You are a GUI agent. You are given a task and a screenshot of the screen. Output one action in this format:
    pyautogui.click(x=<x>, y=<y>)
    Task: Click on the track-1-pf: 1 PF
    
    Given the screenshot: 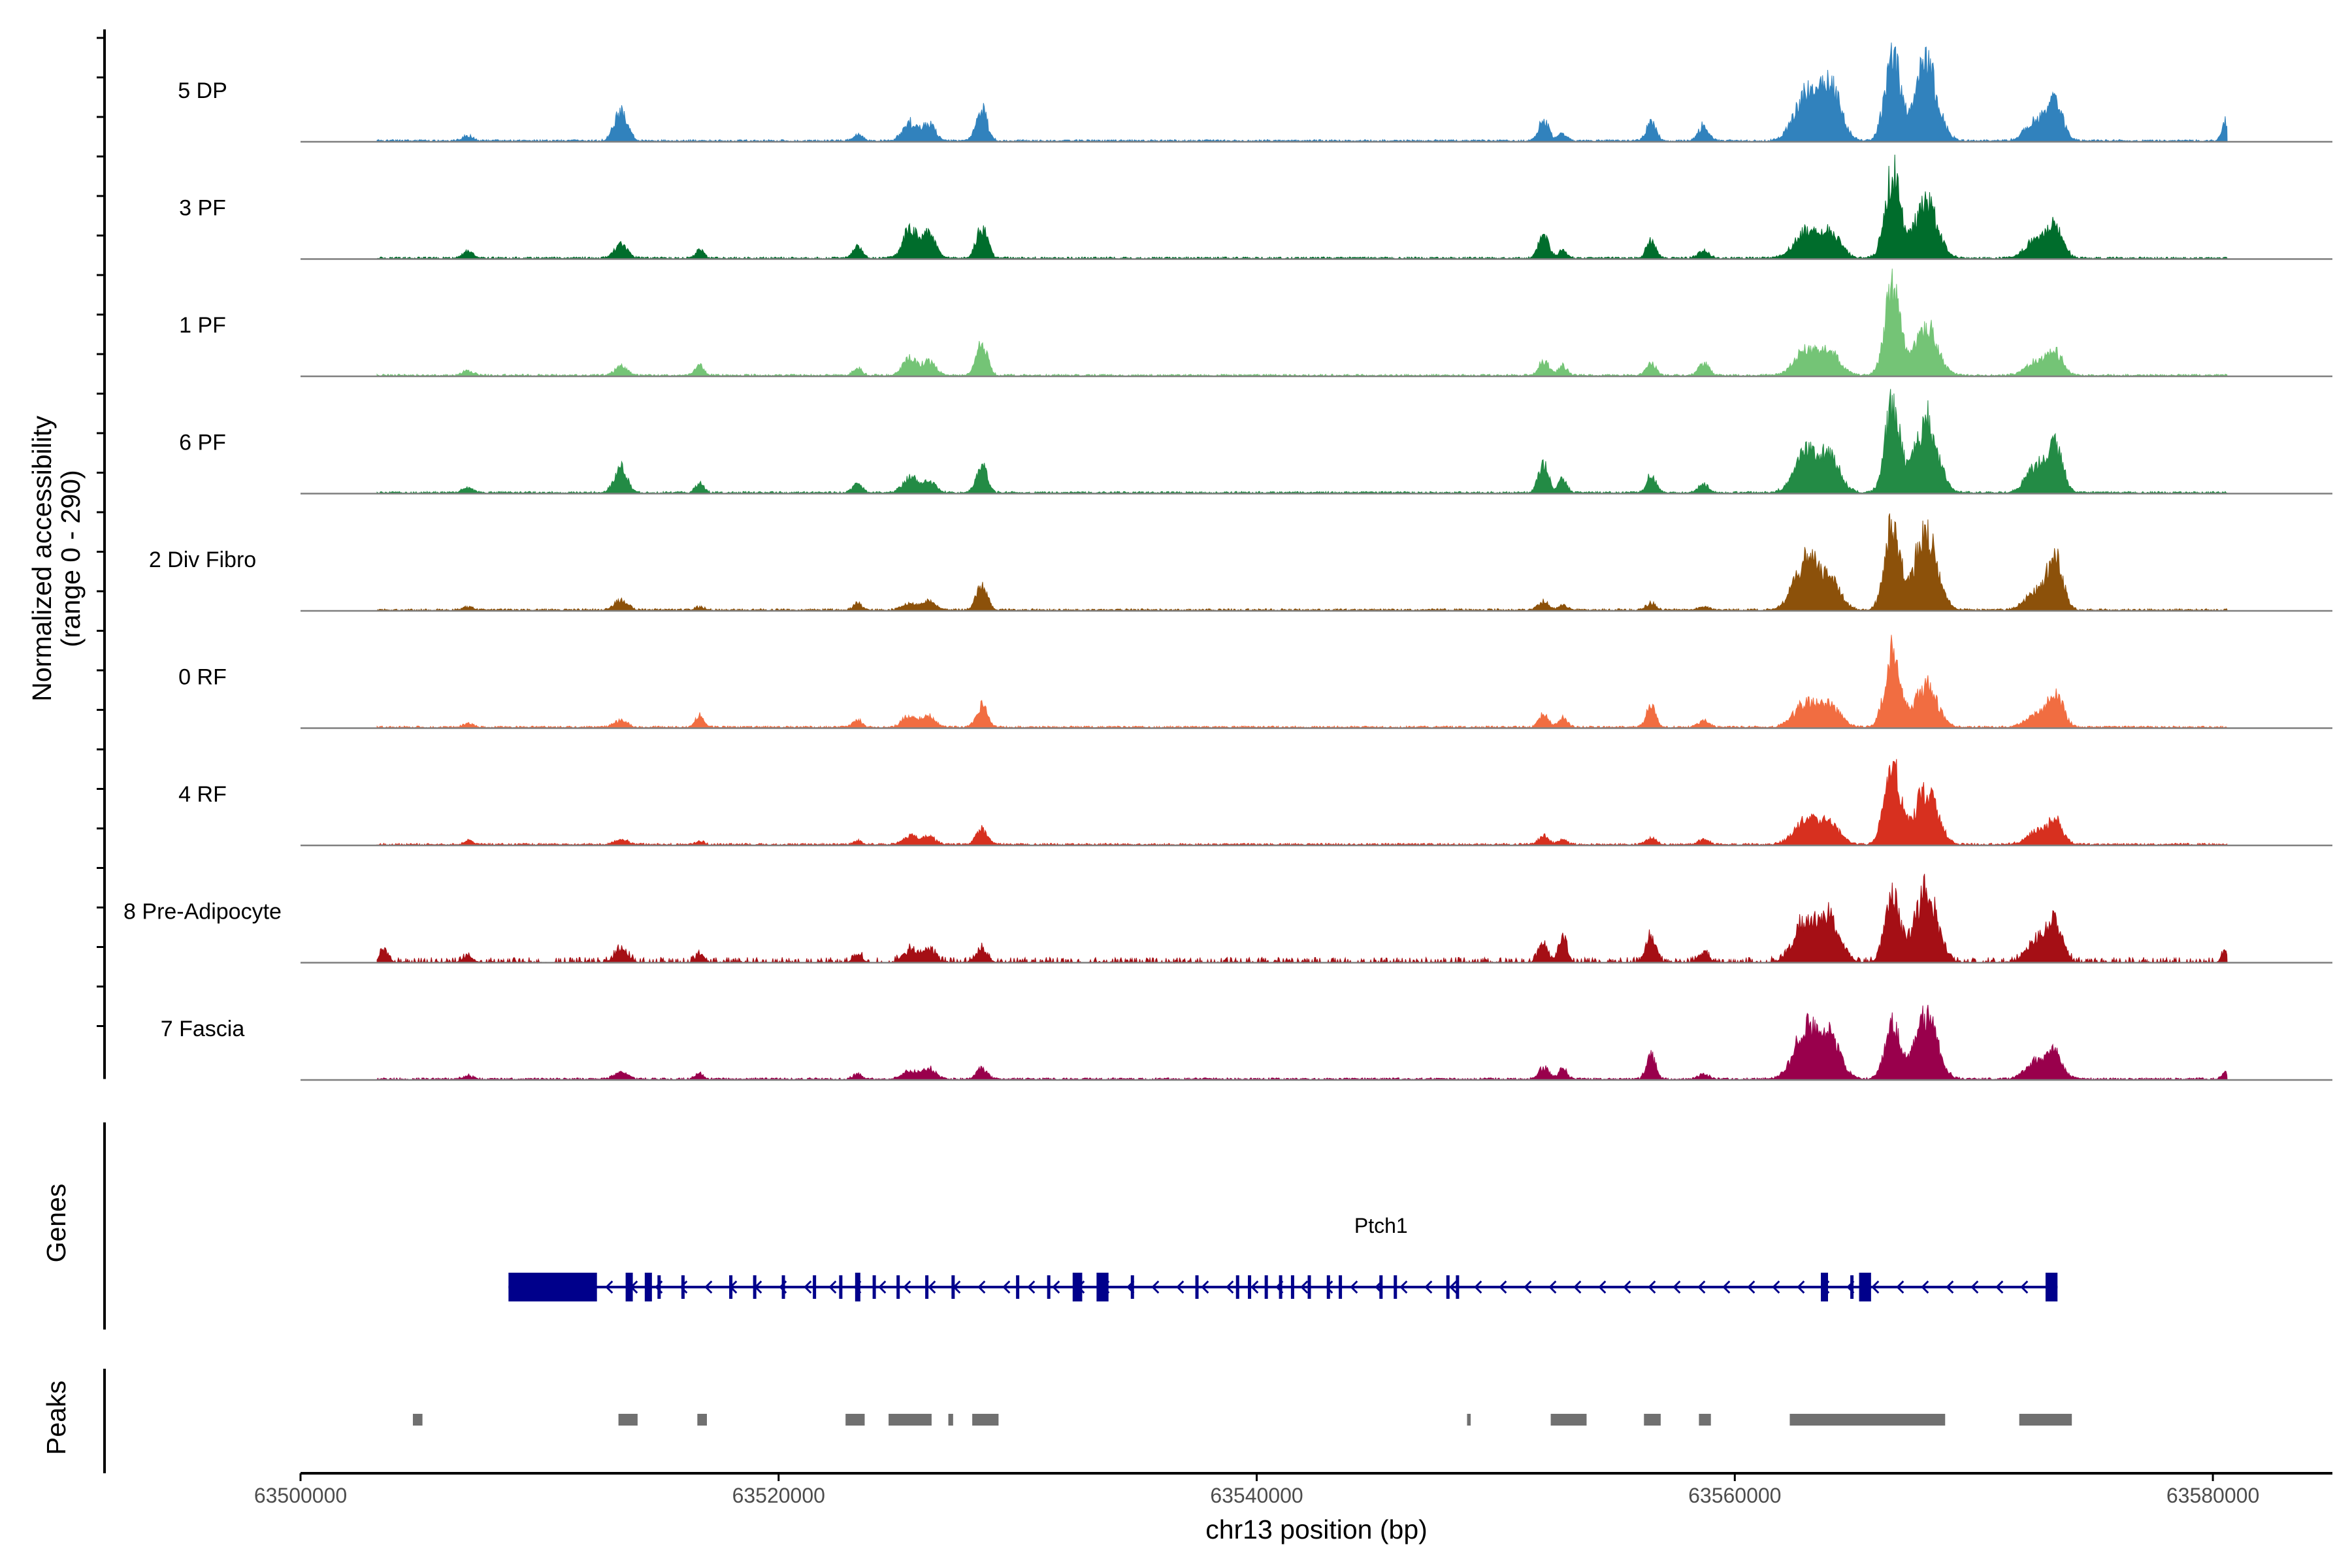 What is the action you would take?
    pyautogui.click(x=1255, y=323)
    